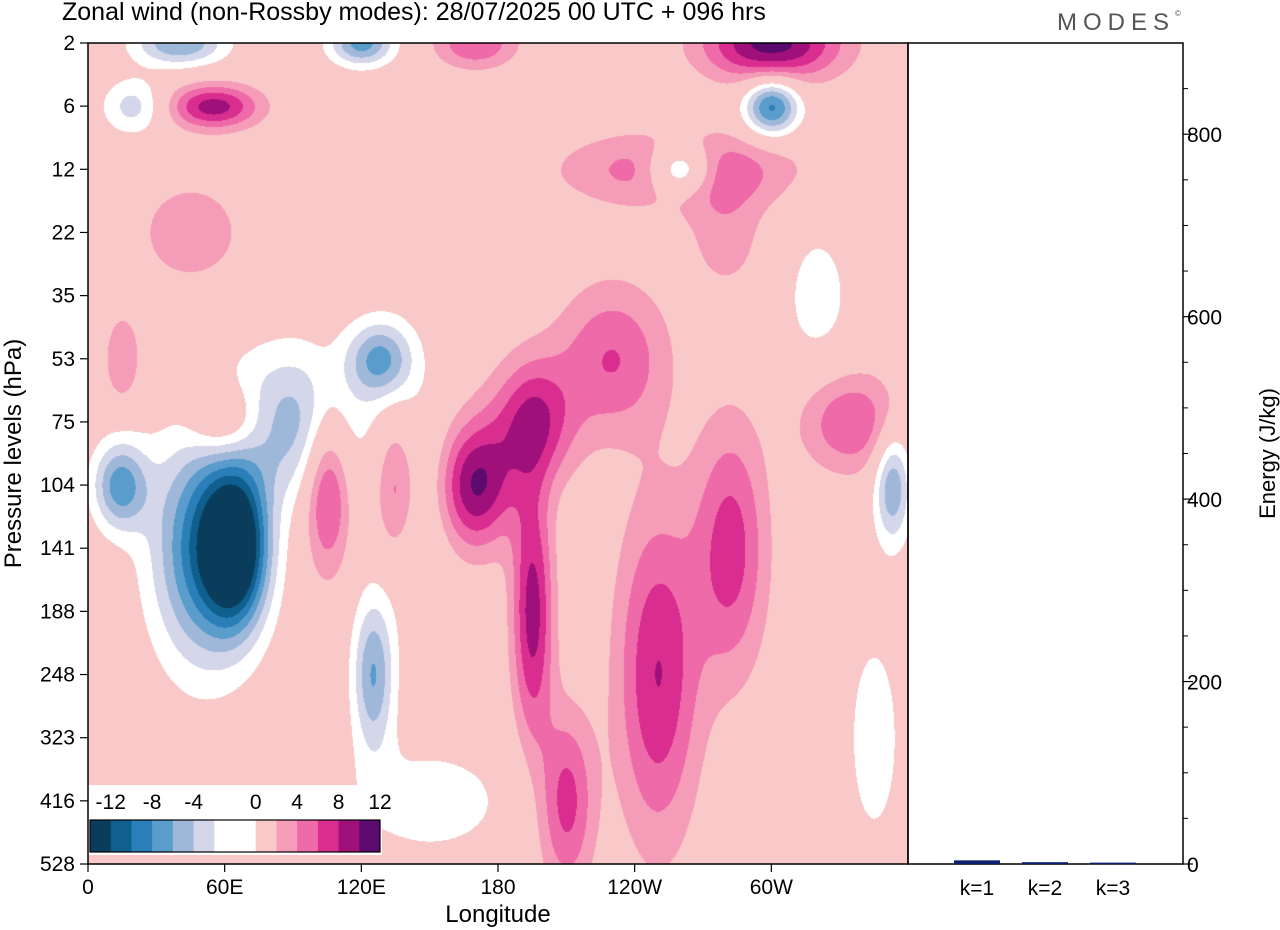  Describe the element at coordinates (977, 888) in the screenshot. I see `energy-bar-label: k=1` at that location.